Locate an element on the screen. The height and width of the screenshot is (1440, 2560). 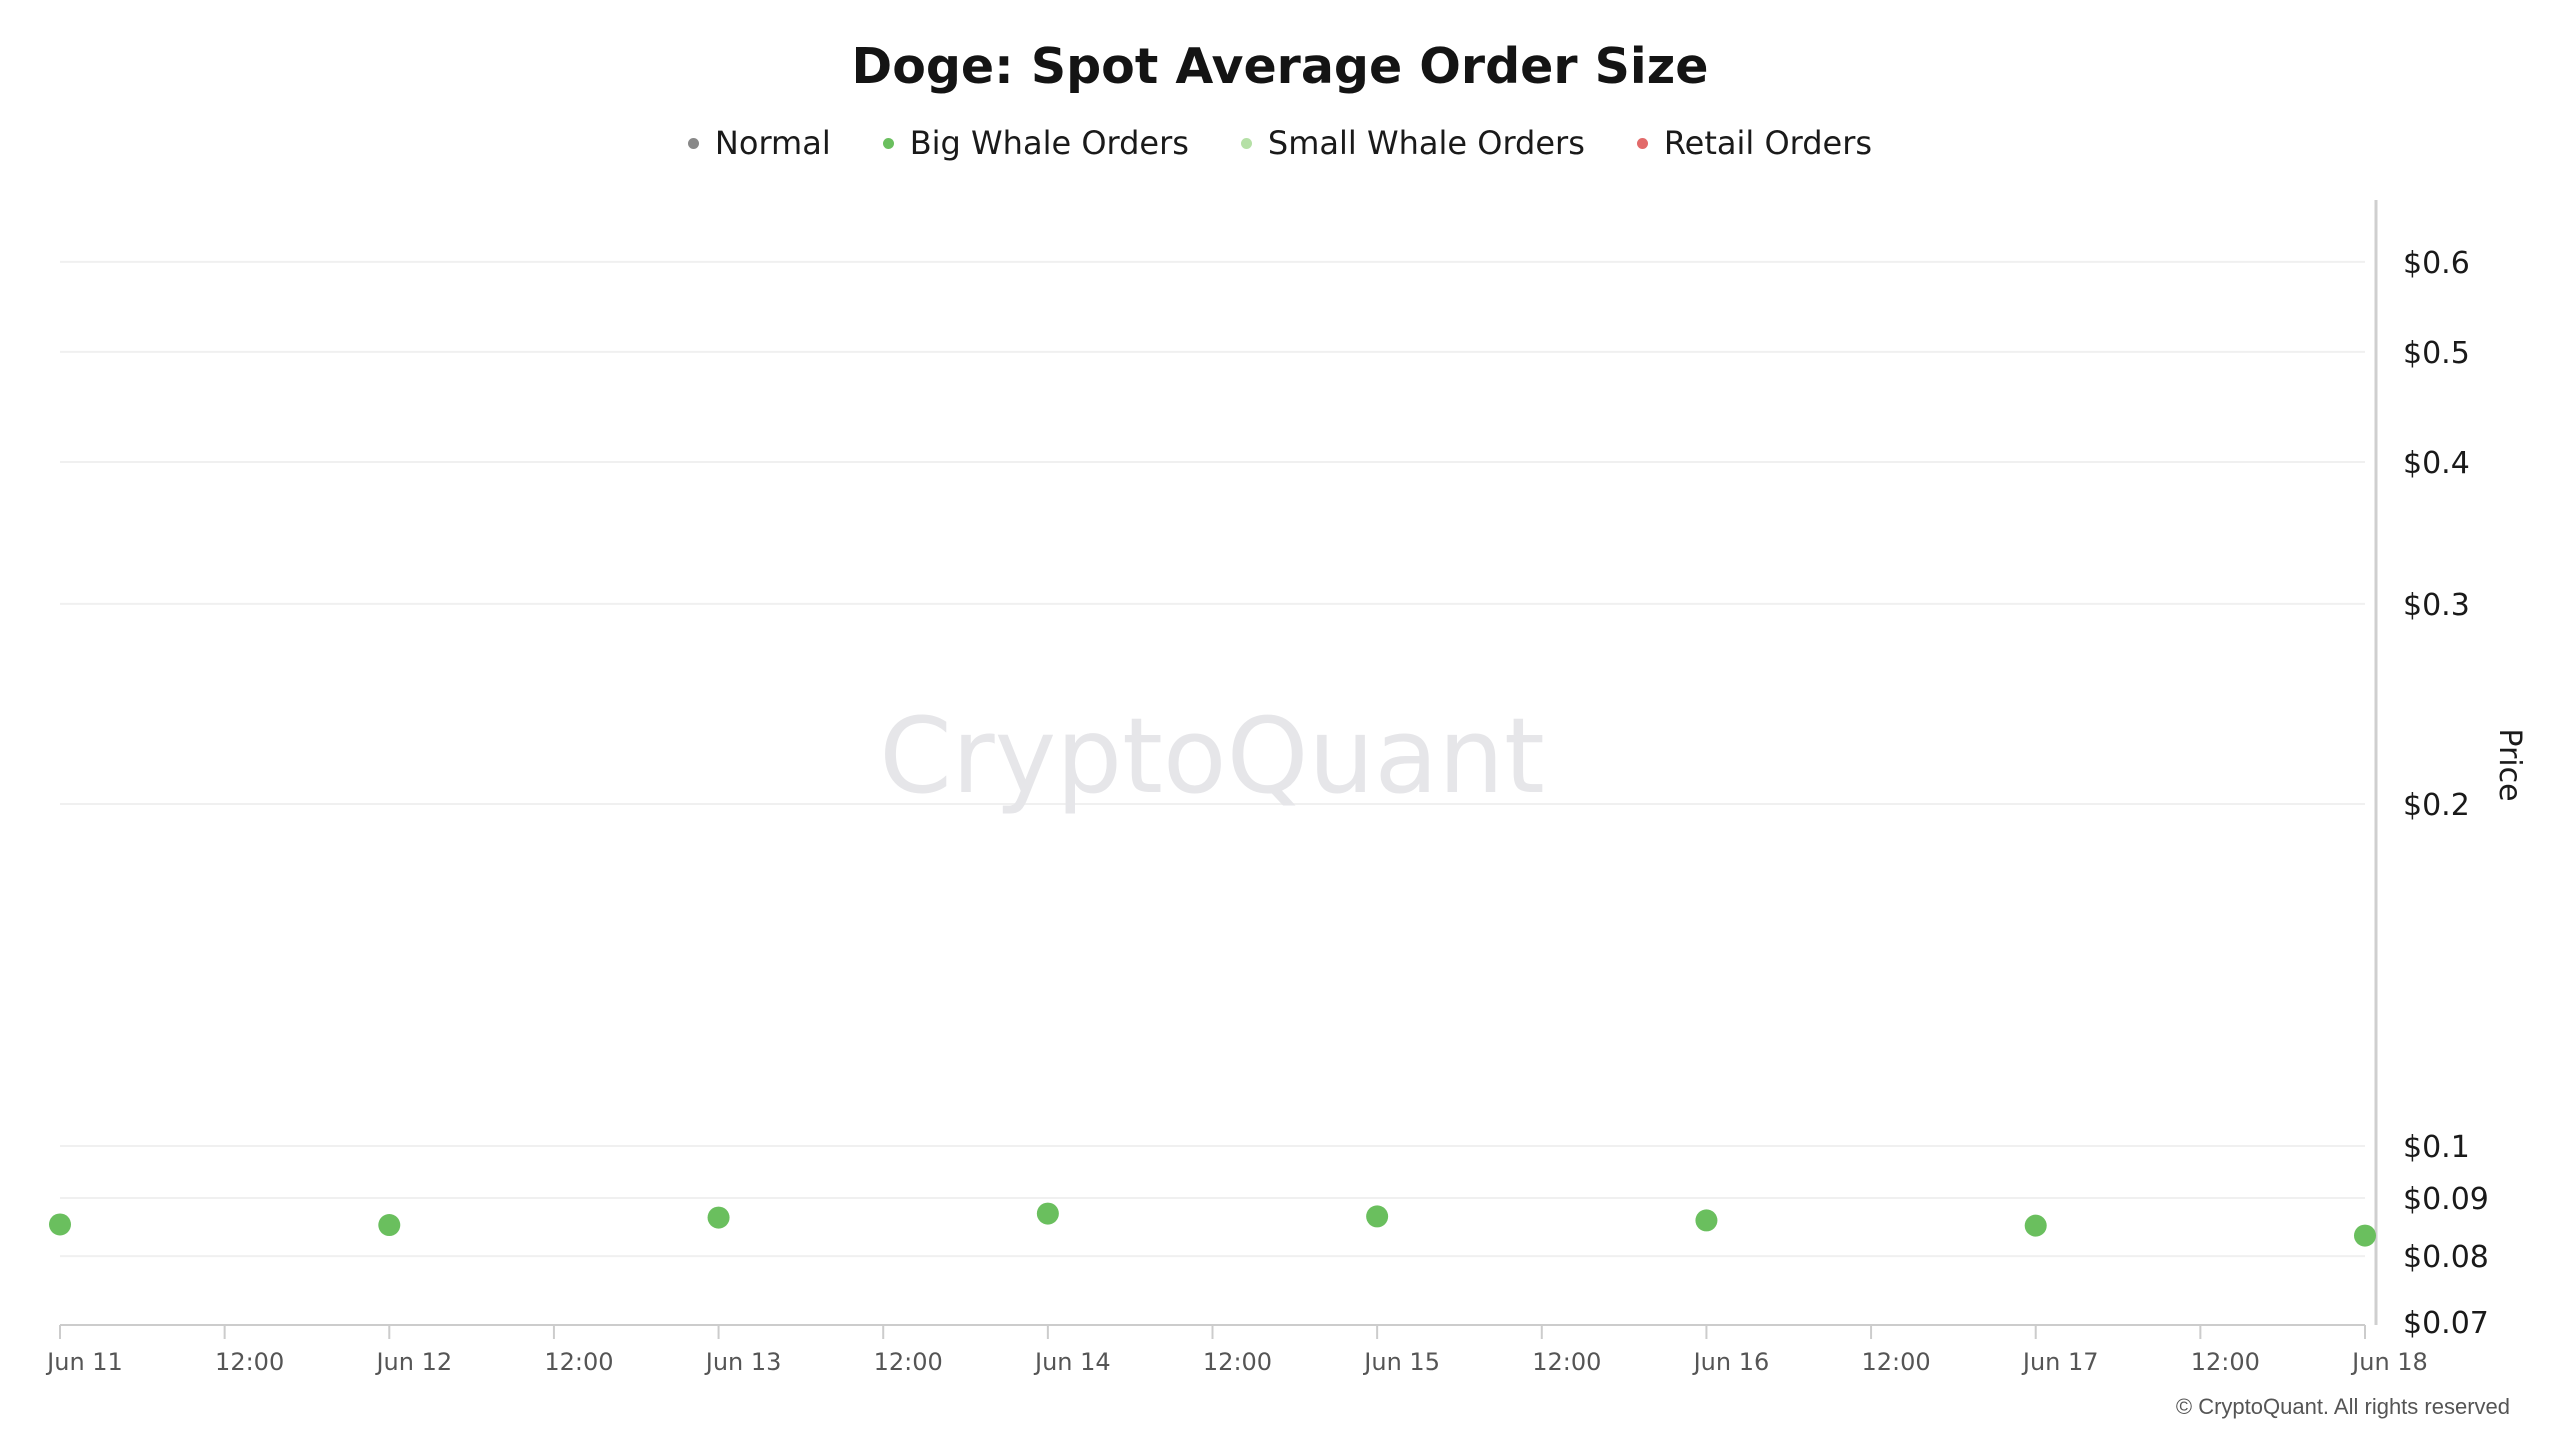
legend-label-normal: Normal is located at coordinates (772, 143).